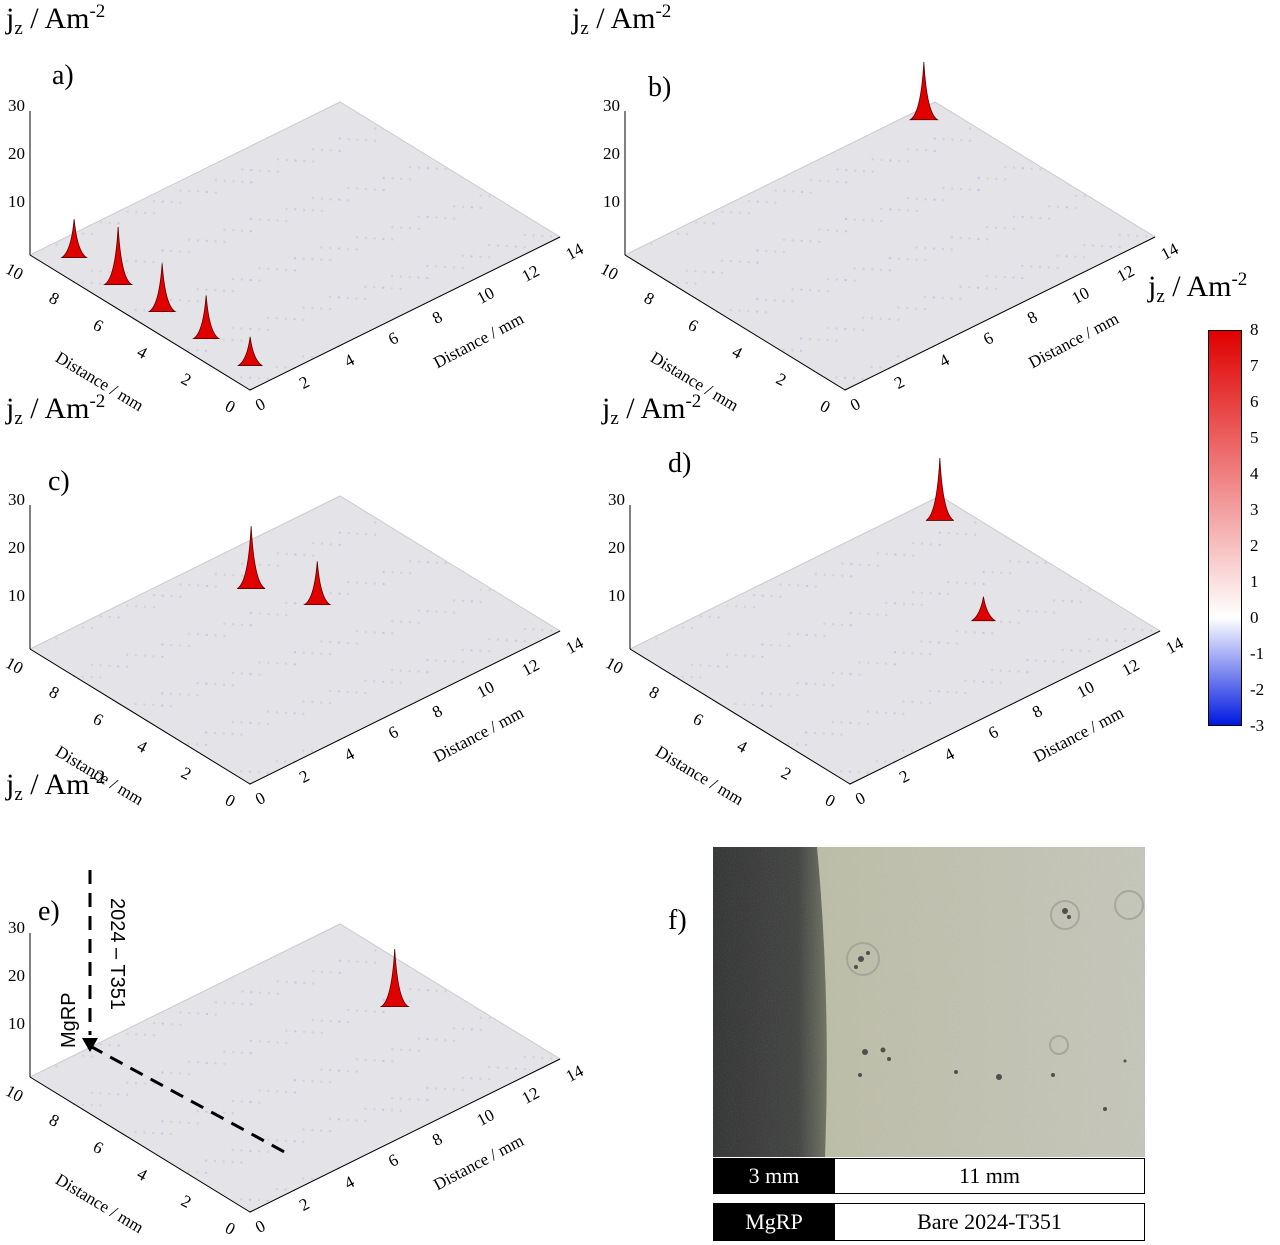 The width and height of the screenshot is (1280, 1245). Describe the element at coordinates (1074, 340) in the screenshot. I see `x-axis-label: Distance / mm` at that location.